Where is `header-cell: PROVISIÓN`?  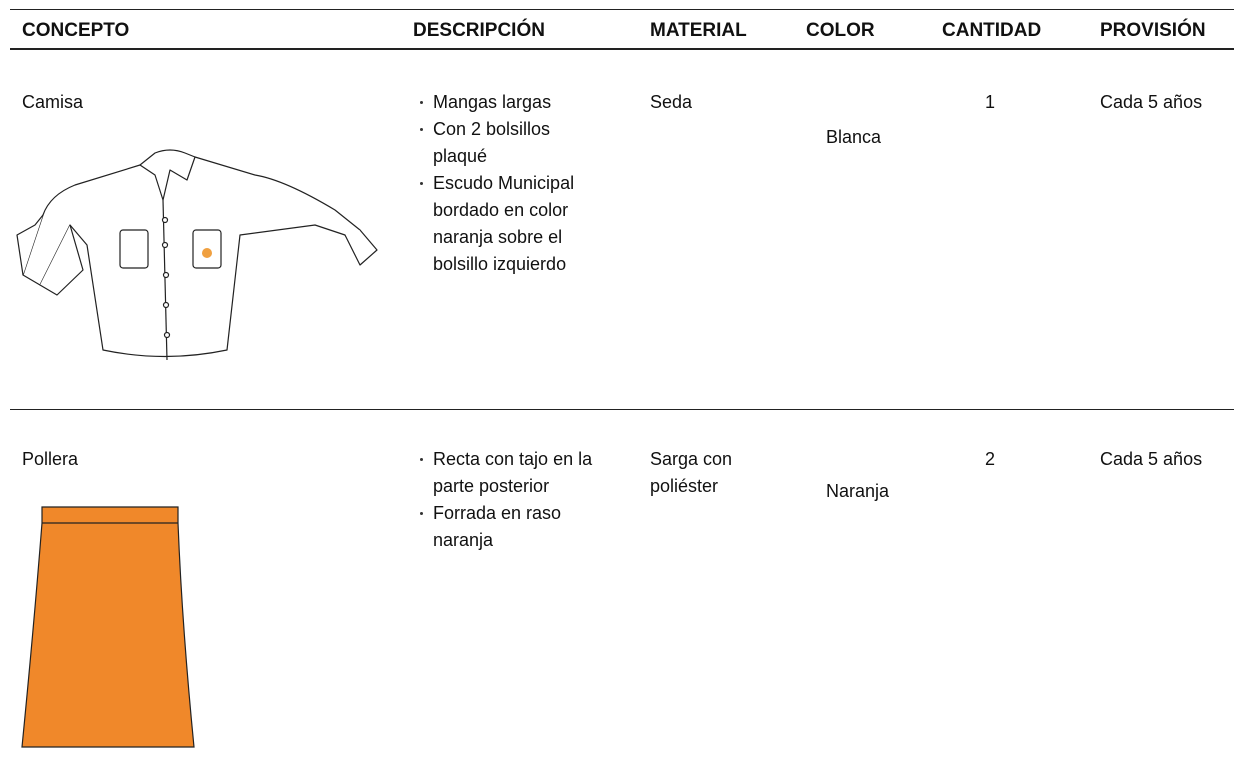
header-cell: PROVISIÓN is located at coordinates (1153, 30).